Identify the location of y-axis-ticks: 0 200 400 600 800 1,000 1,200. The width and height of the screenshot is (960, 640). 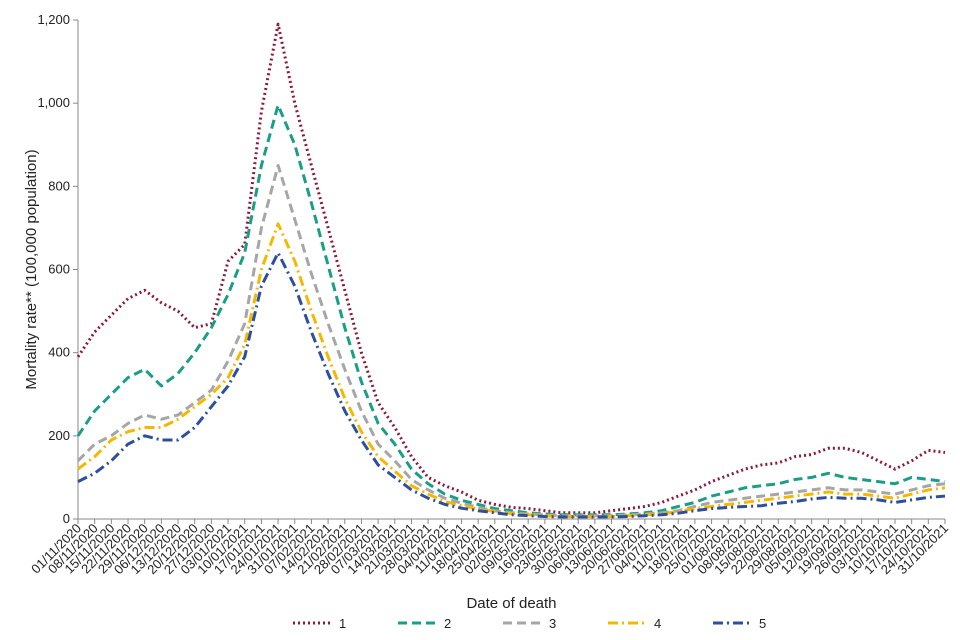
(57, 269).